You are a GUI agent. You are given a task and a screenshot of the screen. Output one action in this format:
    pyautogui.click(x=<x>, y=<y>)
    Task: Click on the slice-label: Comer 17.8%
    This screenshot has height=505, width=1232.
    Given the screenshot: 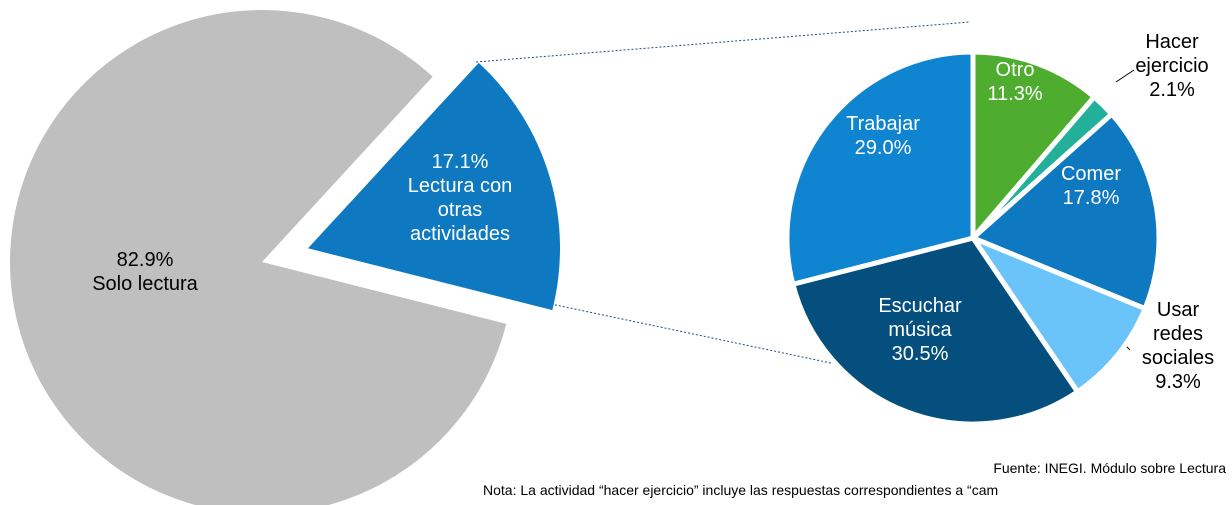 What is the action you would take?
    pyautogui.click(x=1091, y=186)
    